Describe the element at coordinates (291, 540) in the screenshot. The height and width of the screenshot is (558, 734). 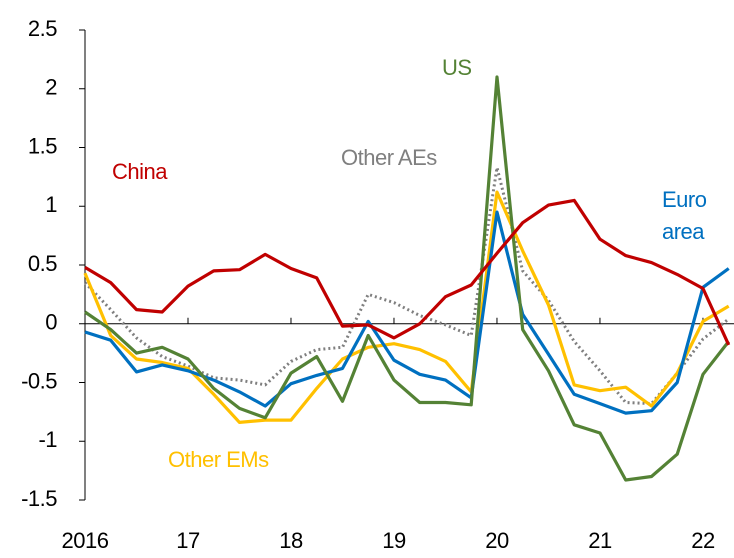
I see `x-tick-label: 18` at that location.